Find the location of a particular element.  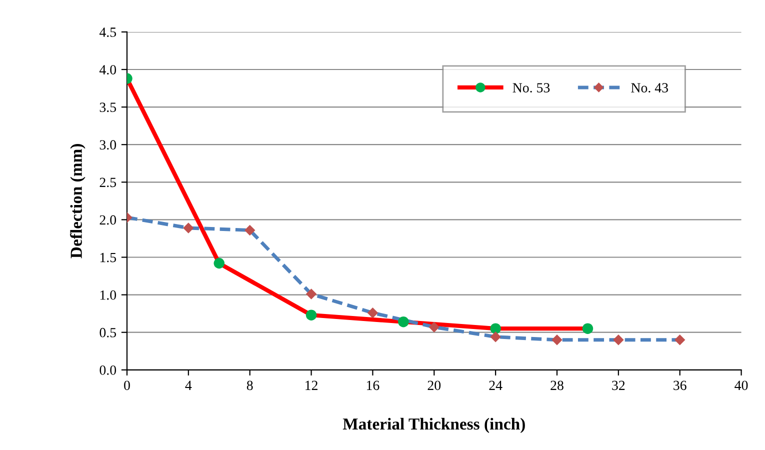

y-tick-label: 4.0 is located at coordinates (107, 70).